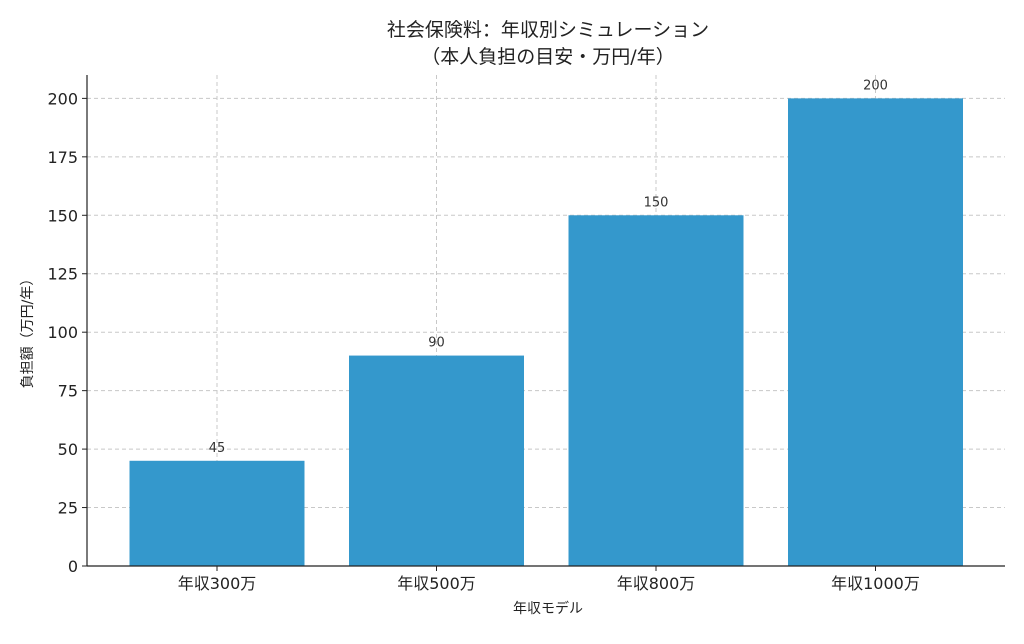  Describe the element at coordinates (548, 608) in the screenshot. I see `x-axis-label: 年収モデル` at that location.